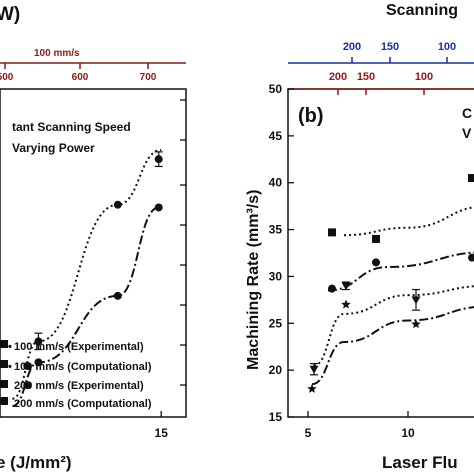 This screenshot has height=474, width=474. Describe the element at coordinates (7, 77) in the screenshot. I see `panel-a-top-tick-label: 500` at that location.